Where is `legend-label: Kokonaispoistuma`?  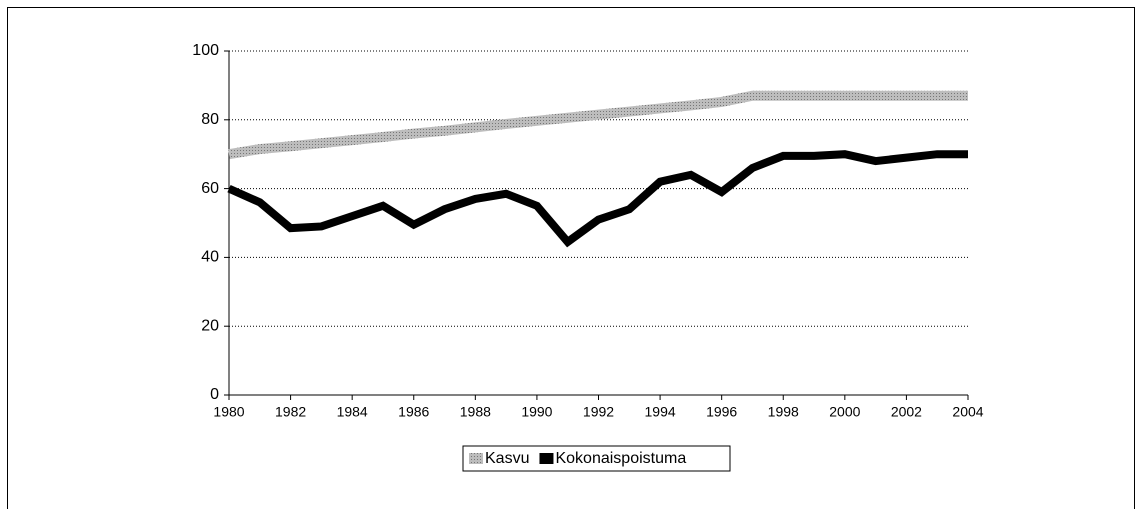 legend-label: Kokonaispoistuma is located at coordinates (620, 458).